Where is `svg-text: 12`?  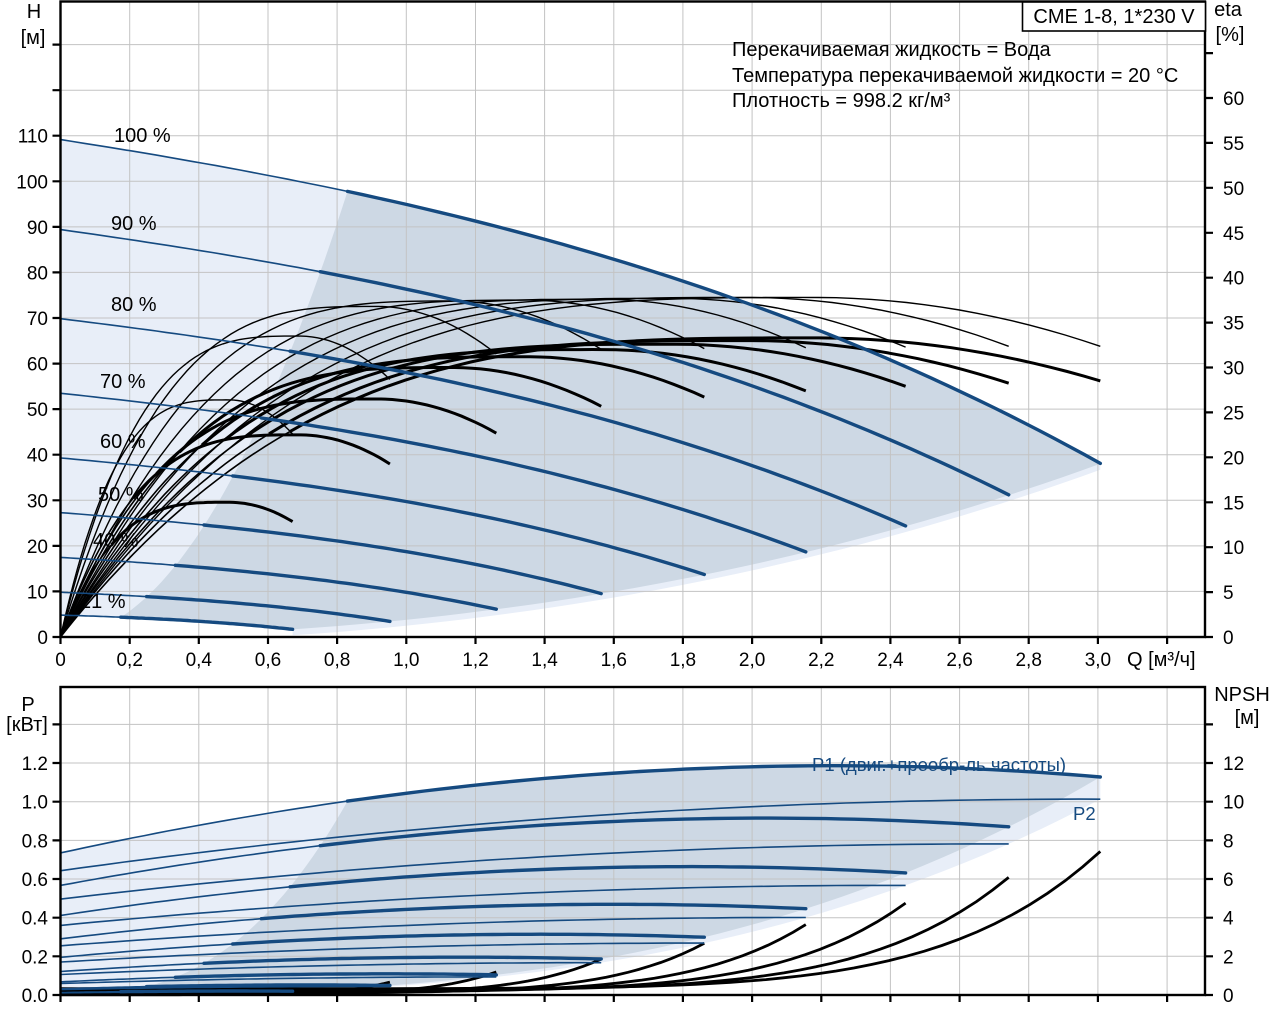 svg-text: 12 is located at coordinates (1233, 764).